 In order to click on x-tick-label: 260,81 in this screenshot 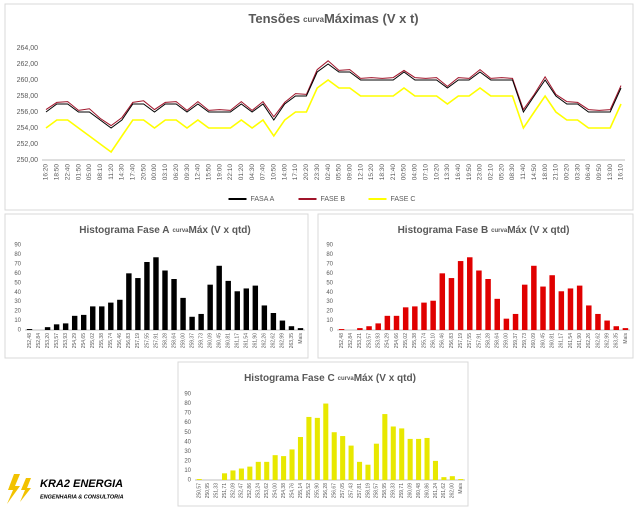, I will do `click(229, 341)`.